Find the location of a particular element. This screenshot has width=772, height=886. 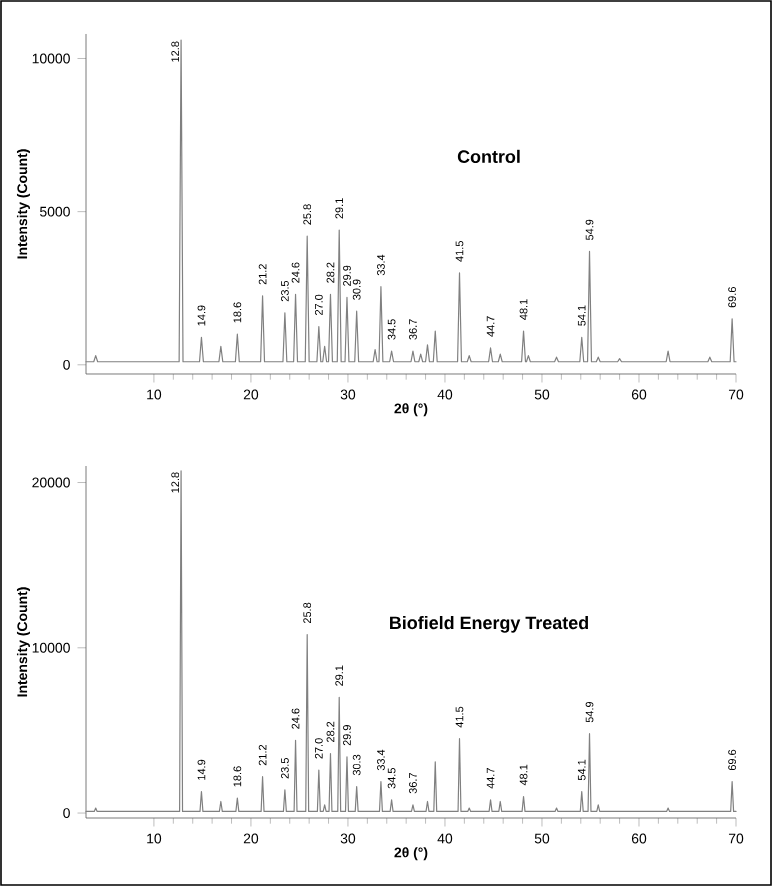

text: Control is located at coordinates (488, 156).